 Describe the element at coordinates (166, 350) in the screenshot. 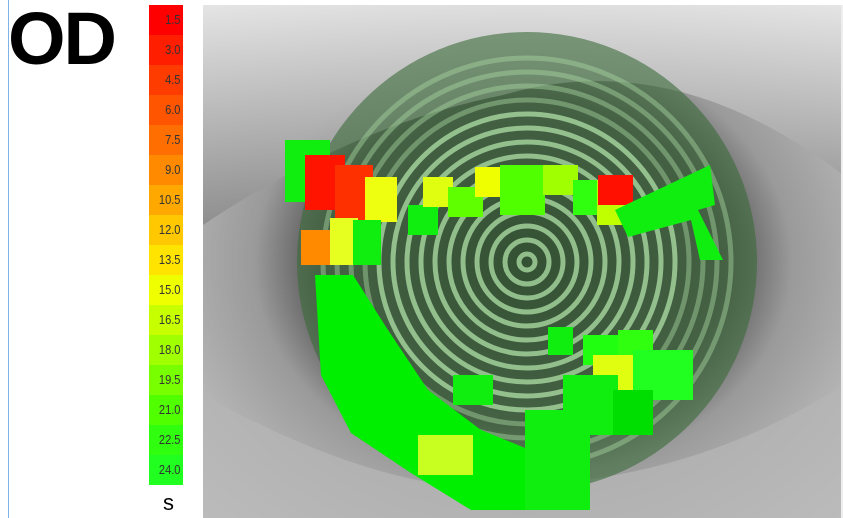

I see `scale-step: 18.0` at that location.